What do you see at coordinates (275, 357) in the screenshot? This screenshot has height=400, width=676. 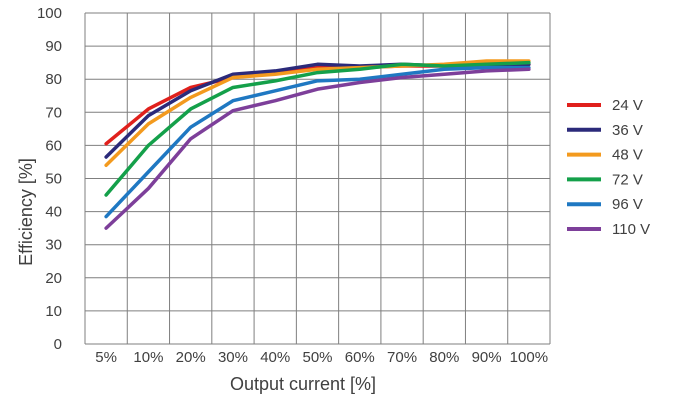 I see `x-tick-label: 40%` at bounding box center [275, 357].